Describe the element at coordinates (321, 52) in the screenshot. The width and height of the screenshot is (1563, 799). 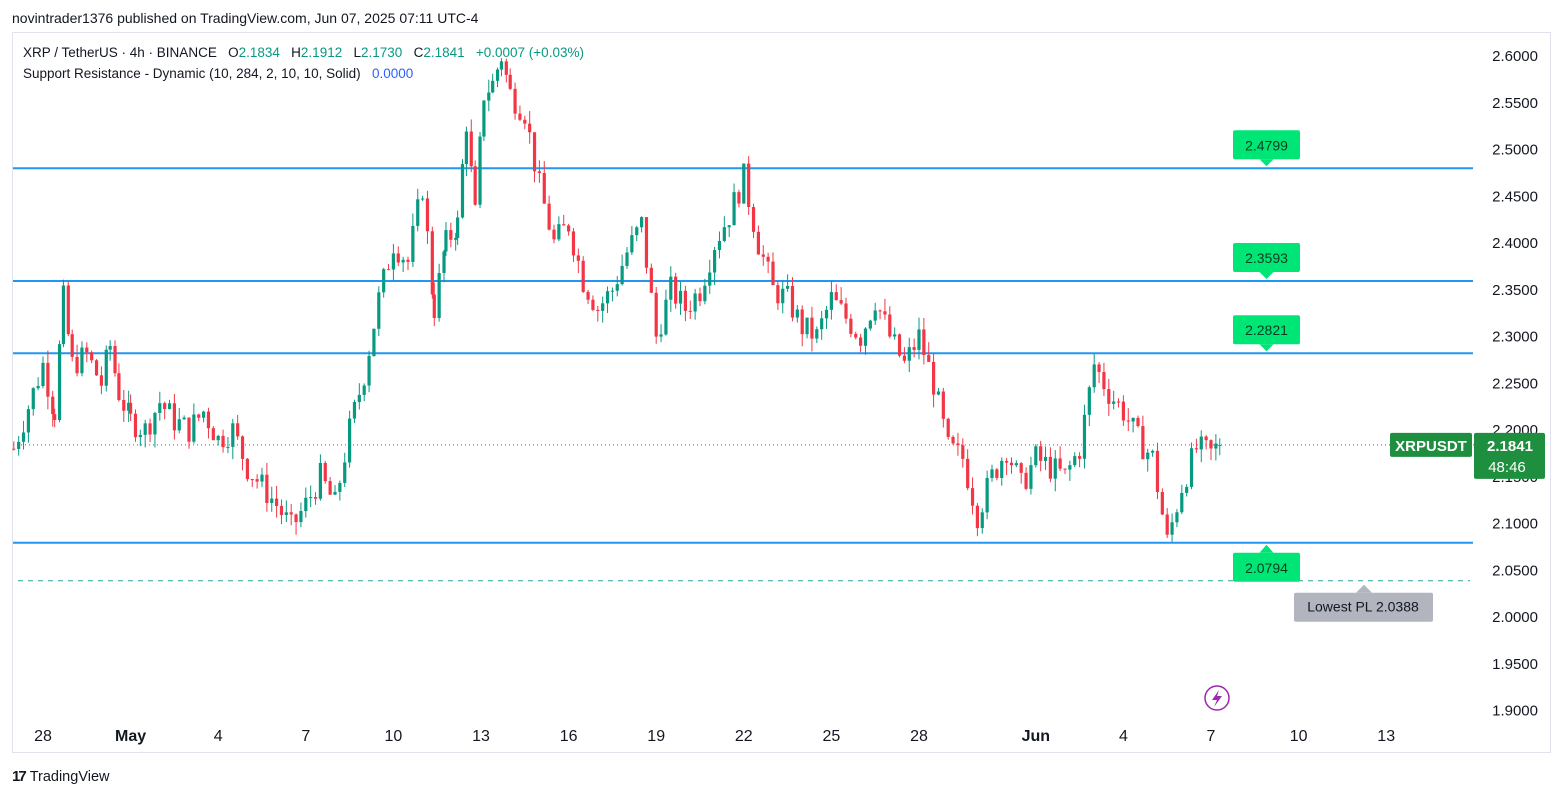
I see `high-value: 2.1912` at that location.